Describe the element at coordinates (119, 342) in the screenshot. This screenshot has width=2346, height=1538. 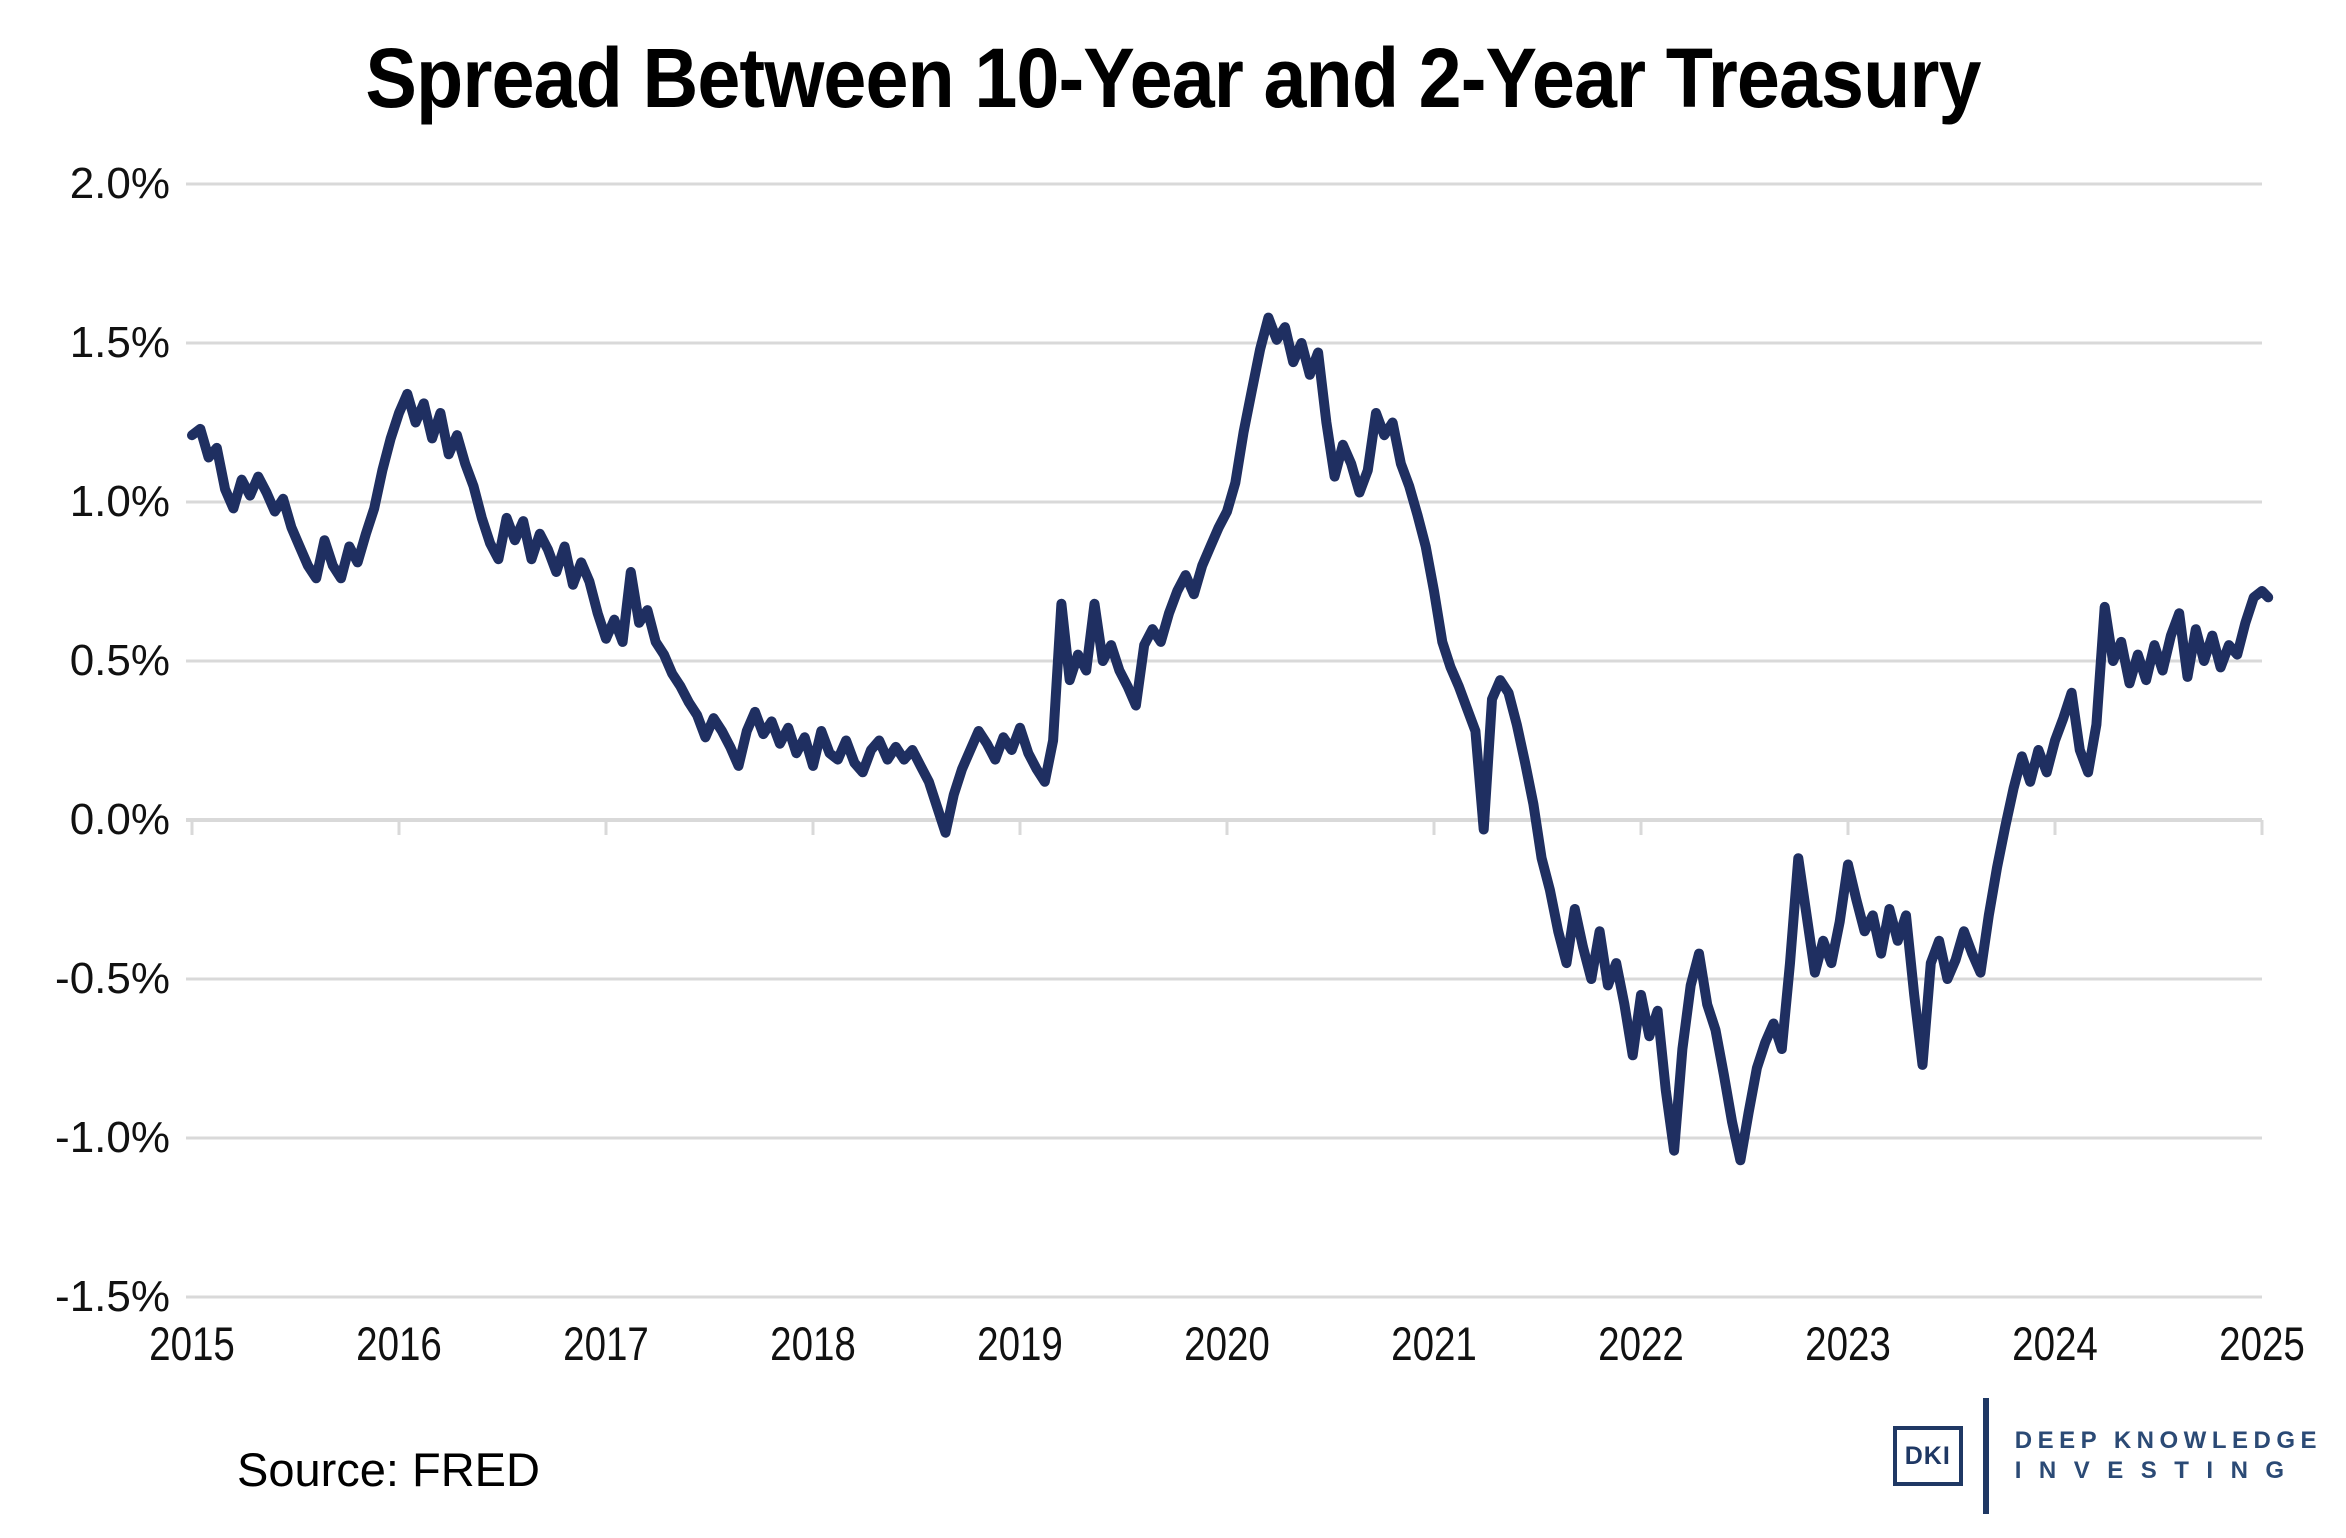
I see `y-tick-label: 1.5%` at that location.